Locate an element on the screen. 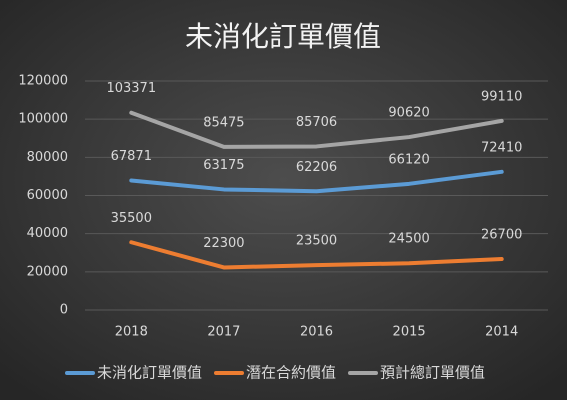 This screenshot has height=400, width=567. legend-label: 潛在合約價值 is located at coordinates (291, 373).